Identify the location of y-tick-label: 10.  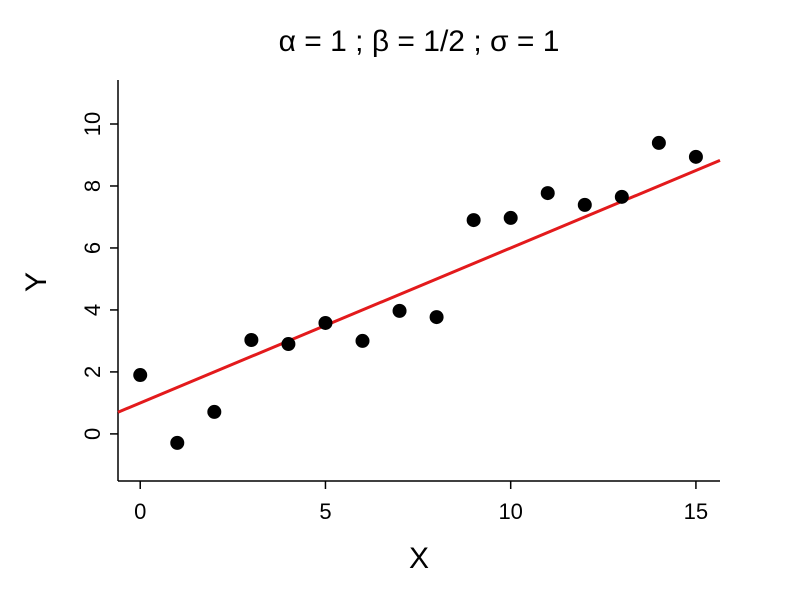
(92, 124).